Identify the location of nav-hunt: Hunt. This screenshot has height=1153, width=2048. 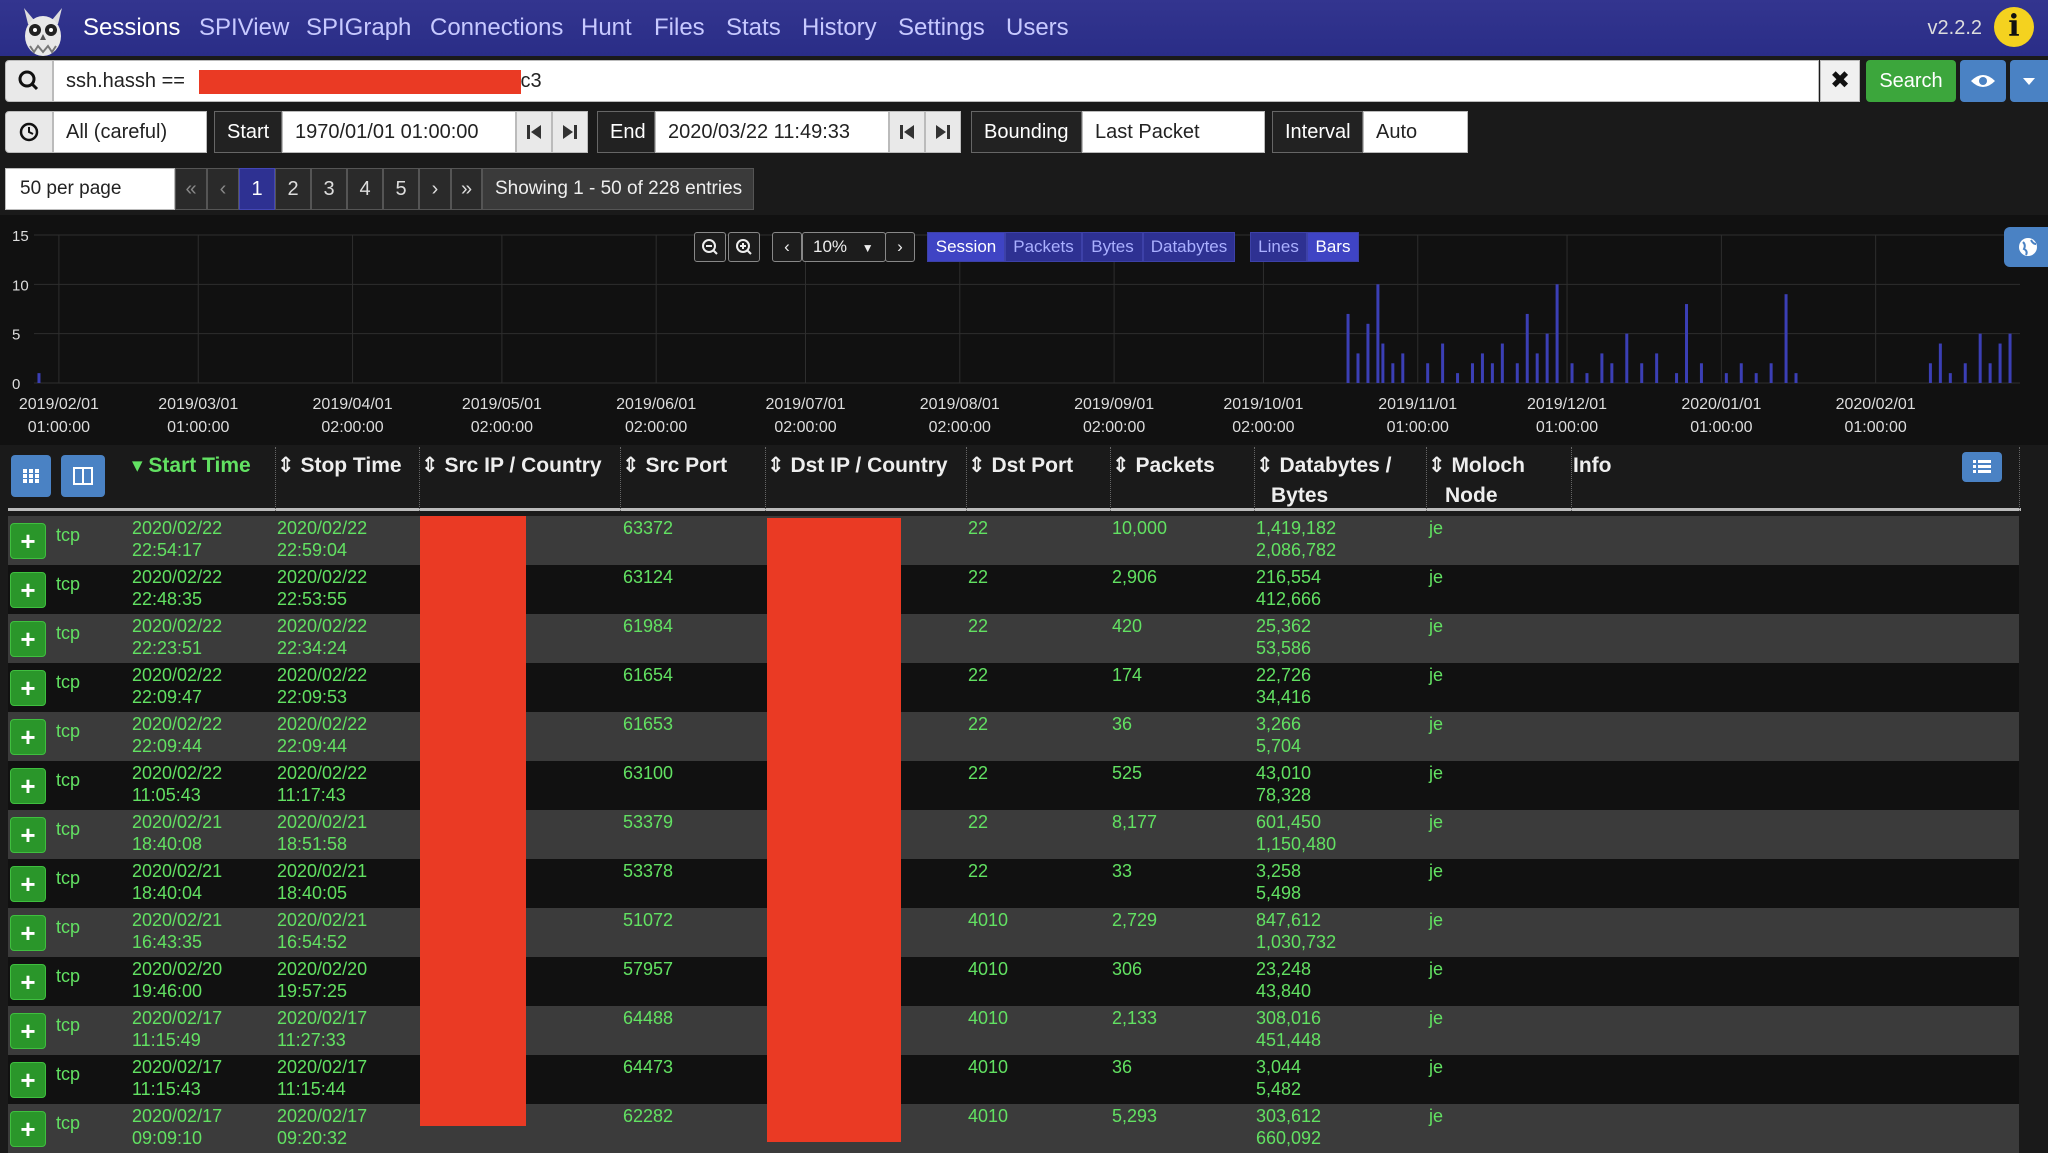
(606, 27).